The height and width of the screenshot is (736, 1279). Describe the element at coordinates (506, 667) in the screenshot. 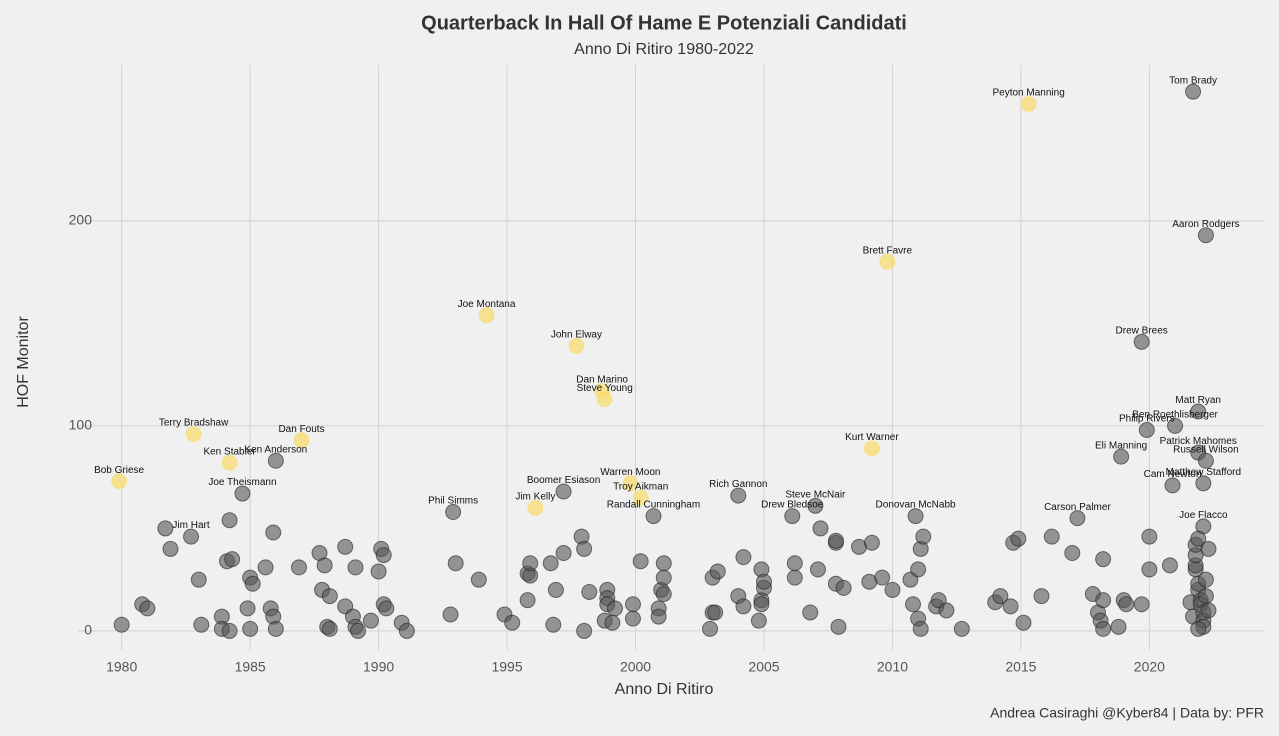

I see `x-tick-label: 1995` at that location.